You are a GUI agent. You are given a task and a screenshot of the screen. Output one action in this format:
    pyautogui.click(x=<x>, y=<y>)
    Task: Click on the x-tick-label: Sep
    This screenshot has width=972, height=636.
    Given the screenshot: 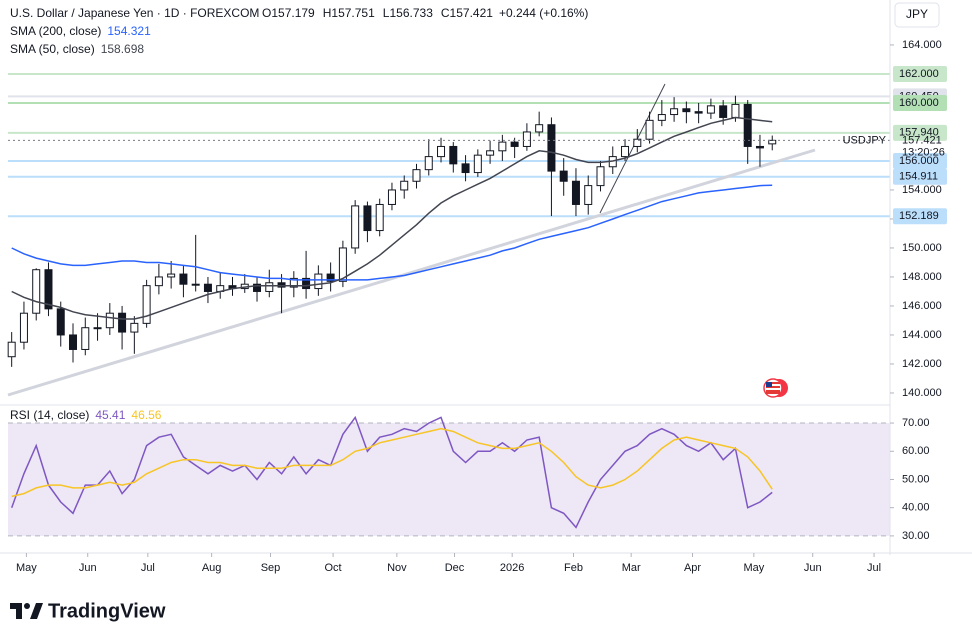 What is the action you would take?
    pyautogui.click(x=271, y=568)
    